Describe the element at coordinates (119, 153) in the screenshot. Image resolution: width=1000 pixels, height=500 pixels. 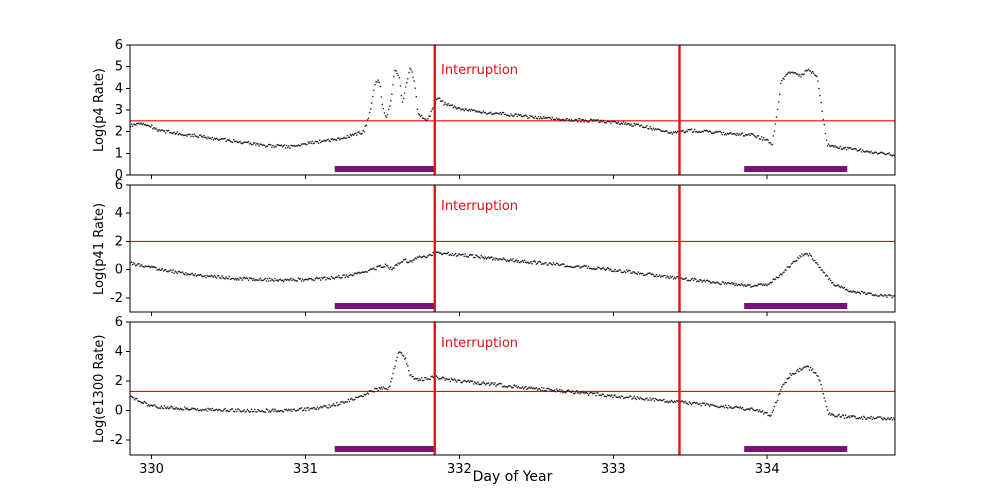
I see `tick-label: 1` at that location.